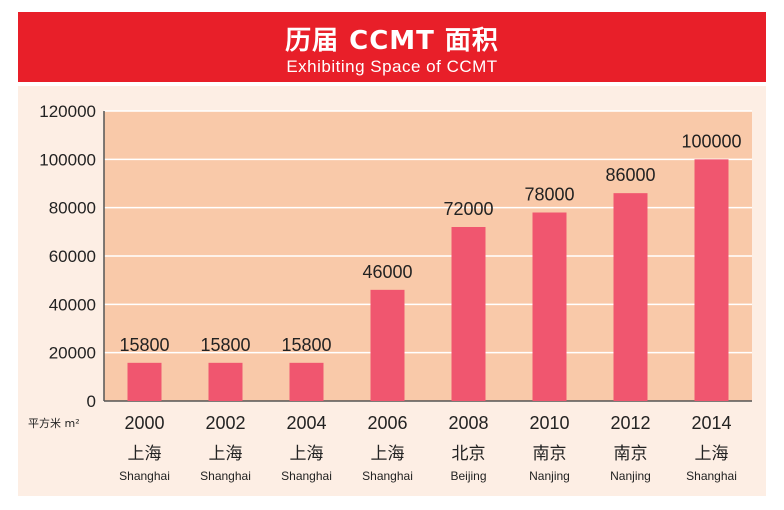 Image resolution: width=784 pixels, height=510 pixels. Describe the element at coordinates (468, 423) in the screenshot. I see `x-tick-label: 2008` at that location.